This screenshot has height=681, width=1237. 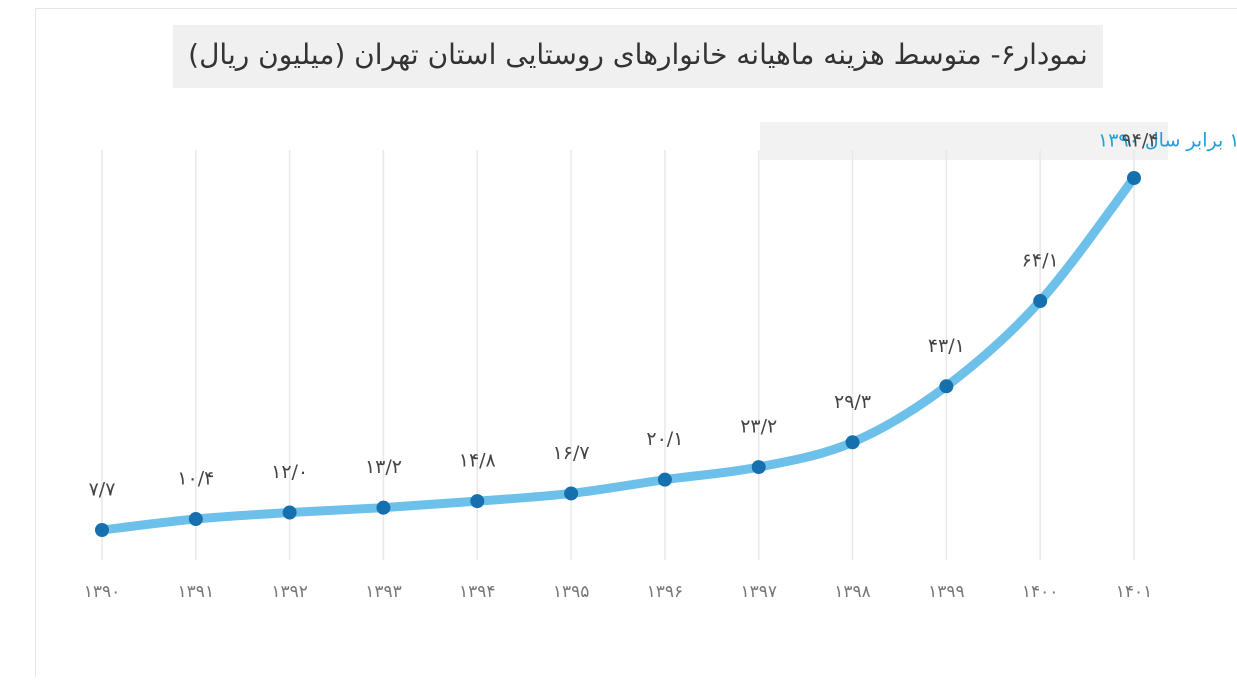 I want to click on data-label: ۲۹/۳, so click(x=852, y=402).